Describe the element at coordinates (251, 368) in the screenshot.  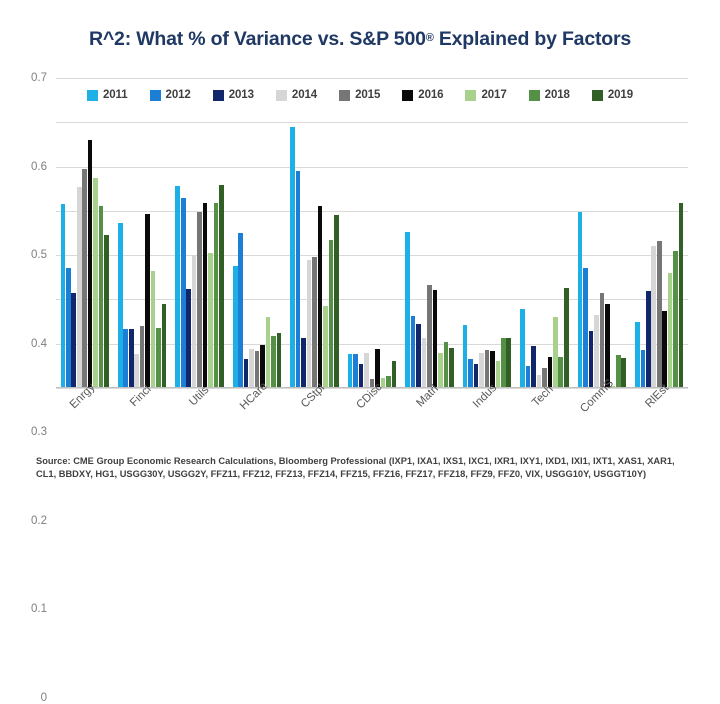
I see `bar-HCare-2014` at that location.